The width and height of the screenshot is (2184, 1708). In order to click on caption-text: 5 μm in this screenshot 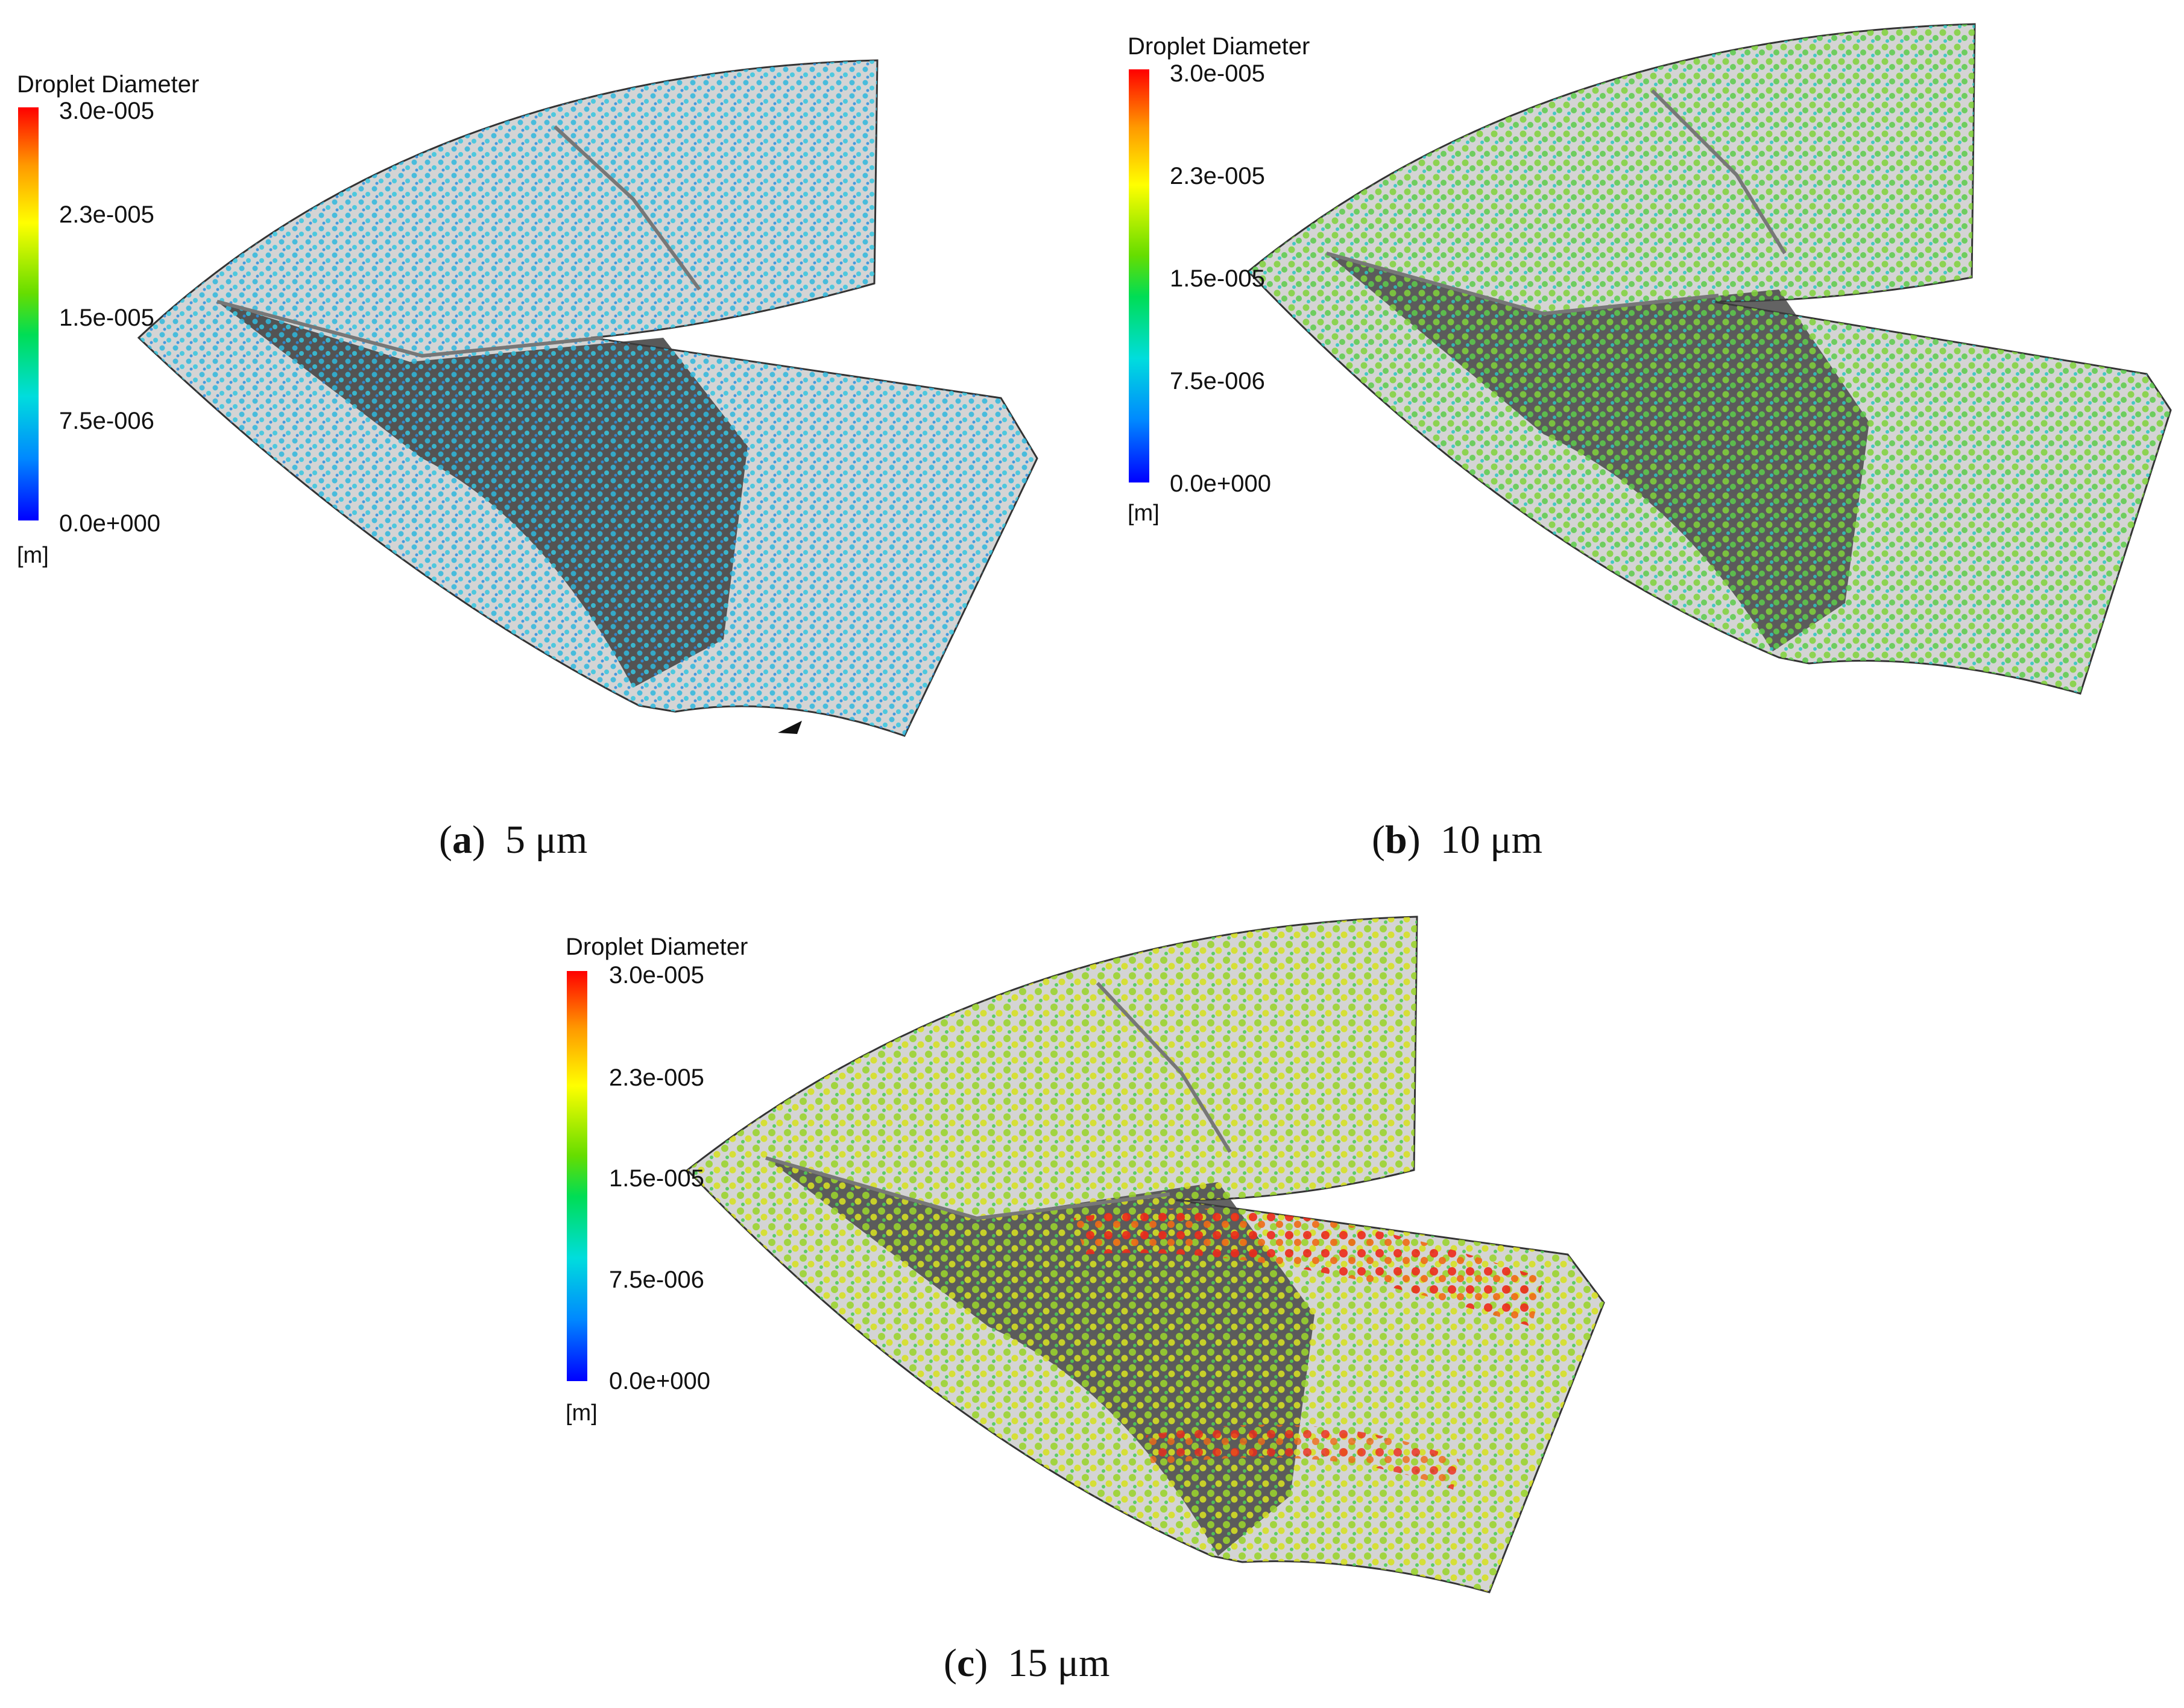, I will do `click(547, 840)`.